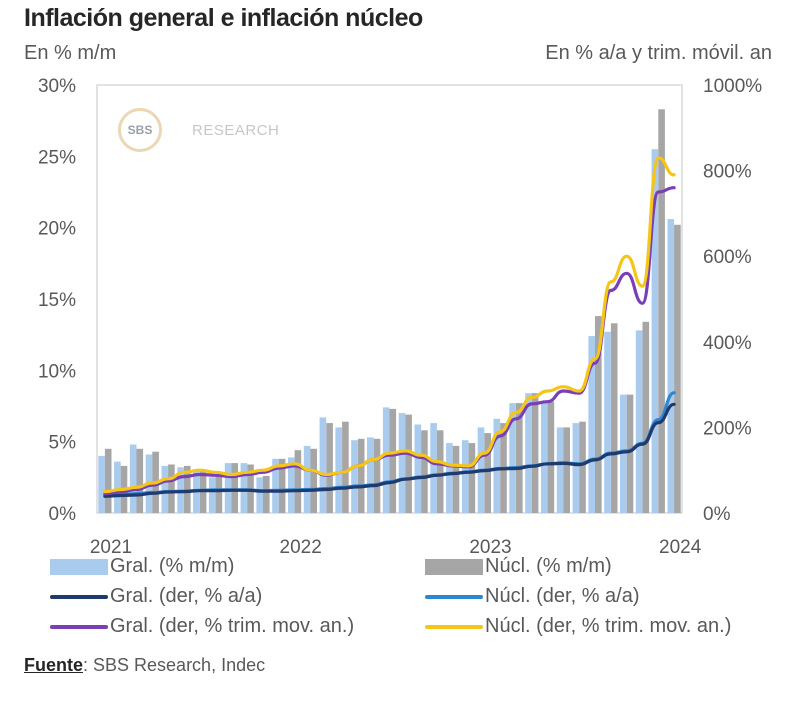 The image size is (800, 709). I want to click on legend-label: Núcl. (der, % trim. mov. an.), so click(608, 626).